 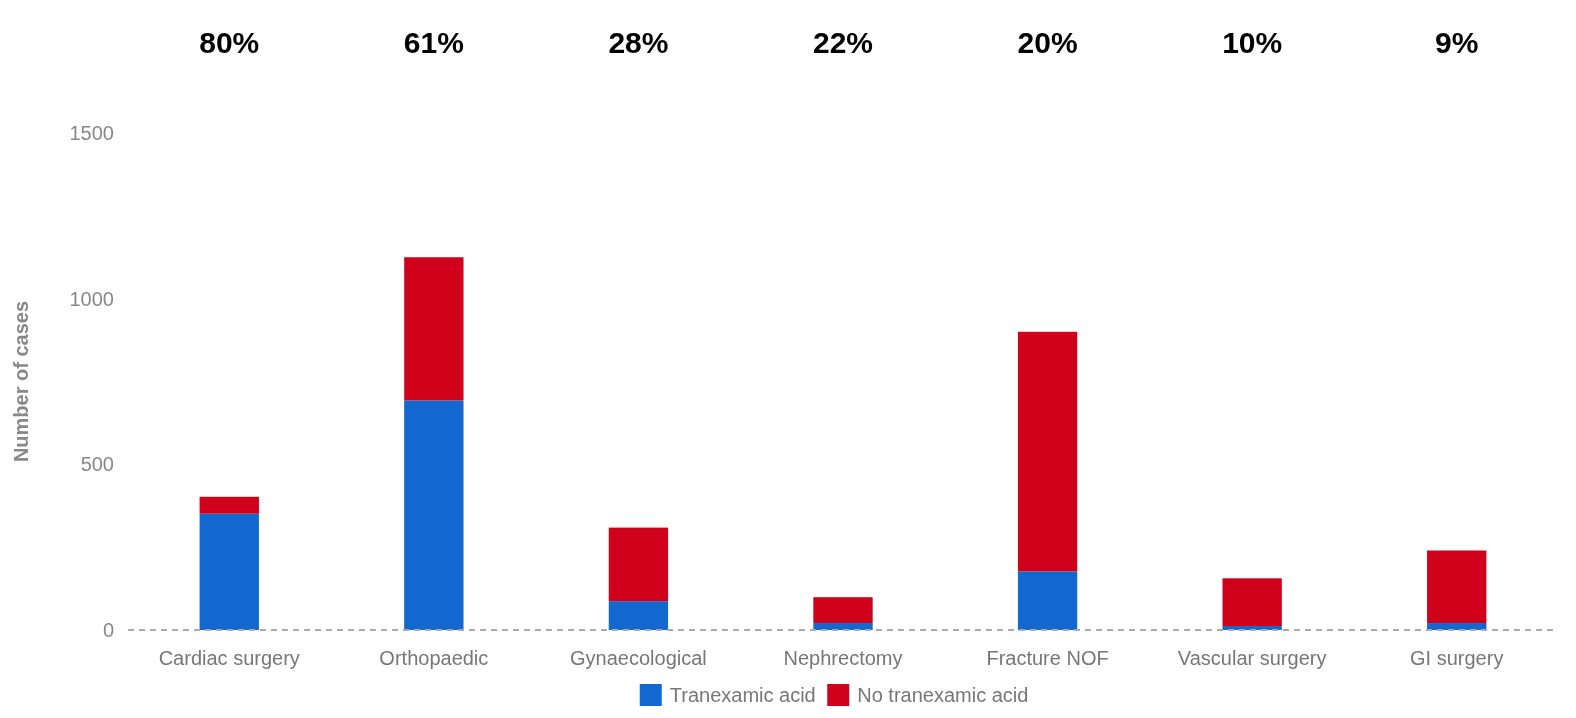 What do you see at coordinates (97, 464) in the screenshot?
I see `y-tick-label: 500` at bounding box center [97, 464].